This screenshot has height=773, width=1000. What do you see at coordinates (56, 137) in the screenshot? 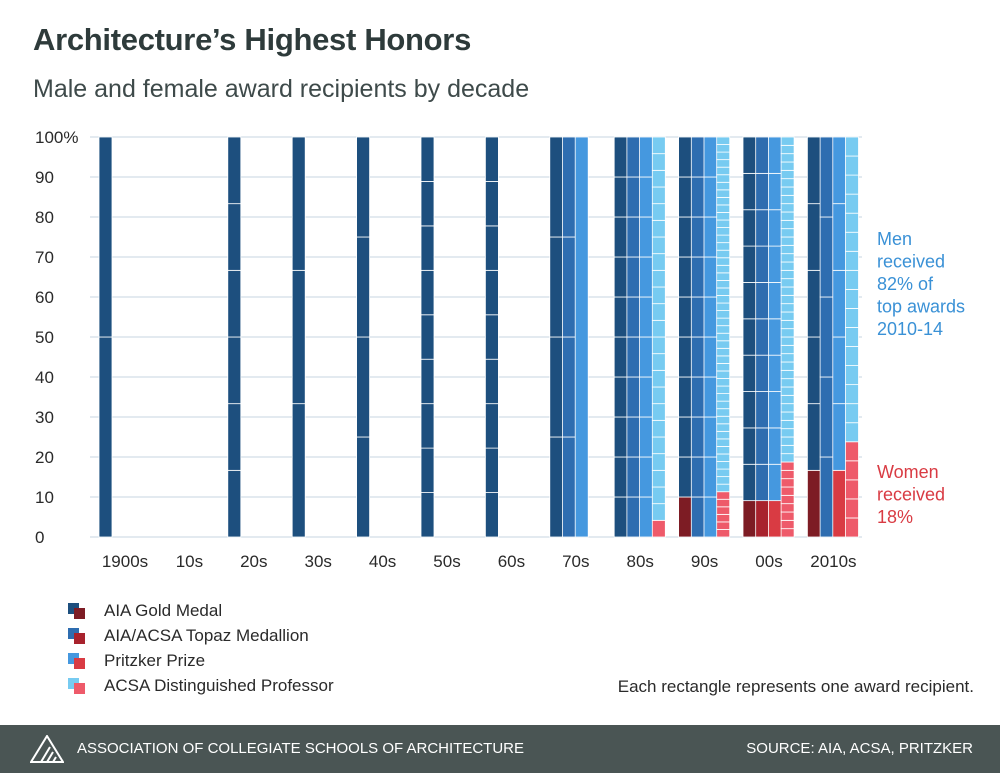
I see `y-tick-label: 100%` at bounding box center [56, 137].